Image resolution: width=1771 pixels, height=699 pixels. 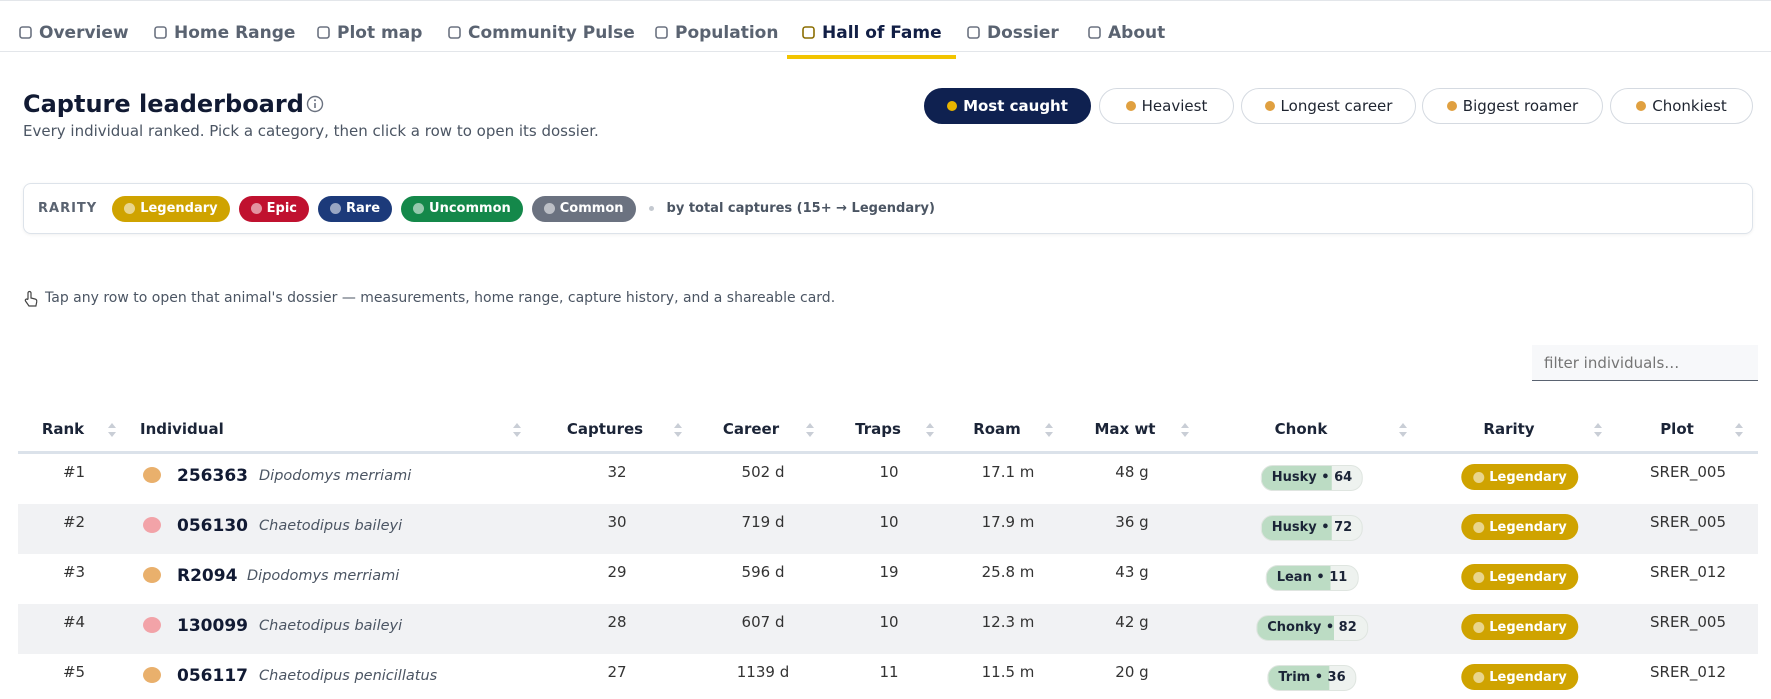 I want to click on column-header: Plot, so click(x=1677, y=429).